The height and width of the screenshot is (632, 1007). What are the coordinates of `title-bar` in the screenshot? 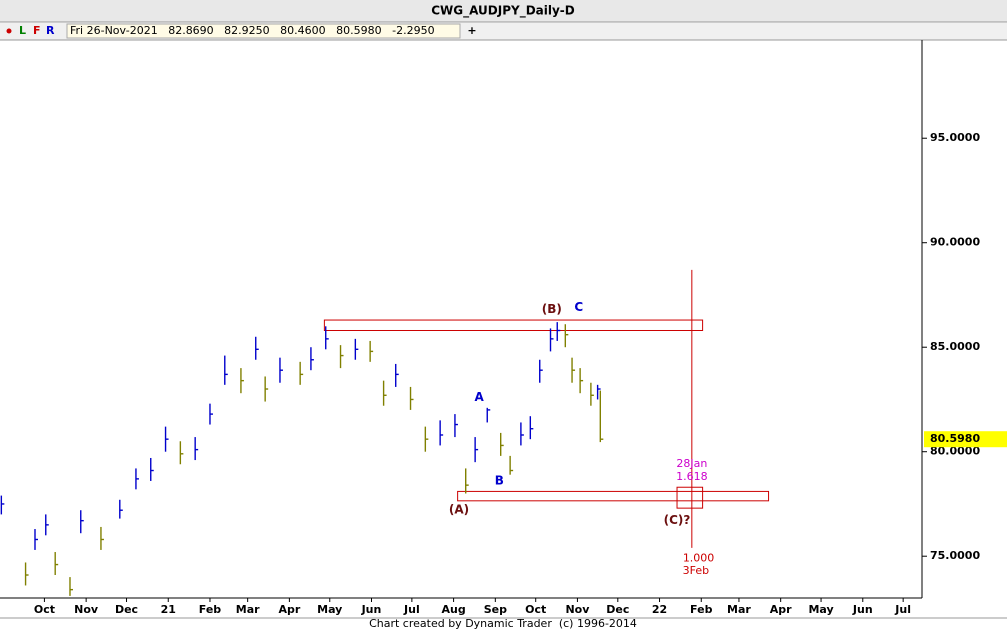 It's located at (503, 11).